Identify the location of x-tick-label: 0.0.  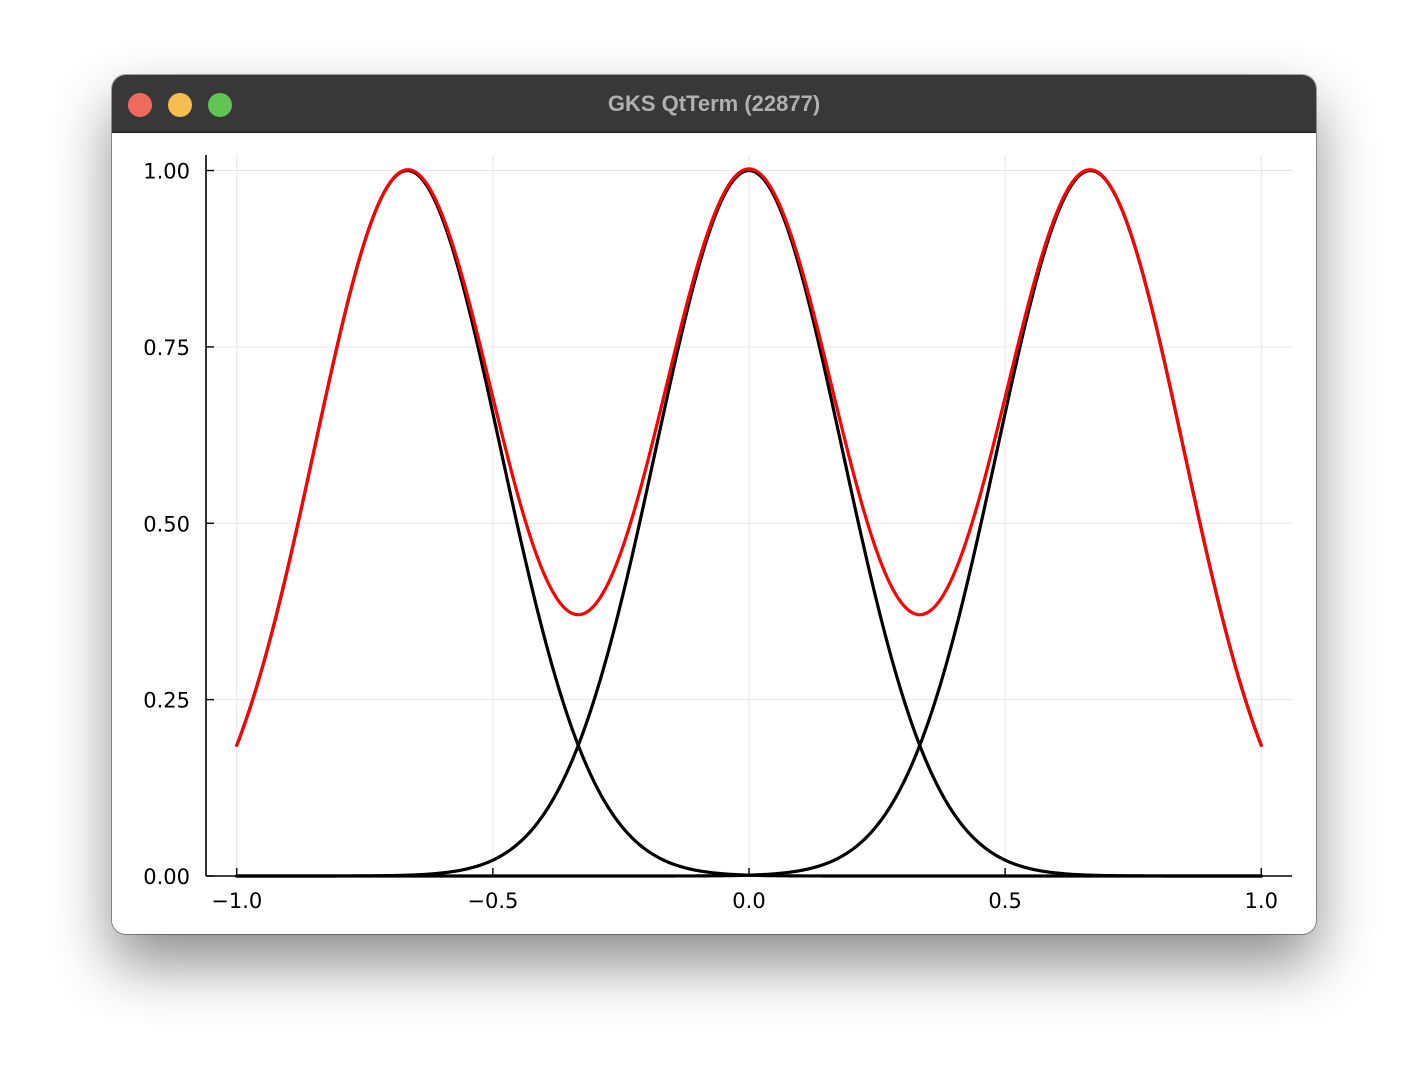
(748, 901).